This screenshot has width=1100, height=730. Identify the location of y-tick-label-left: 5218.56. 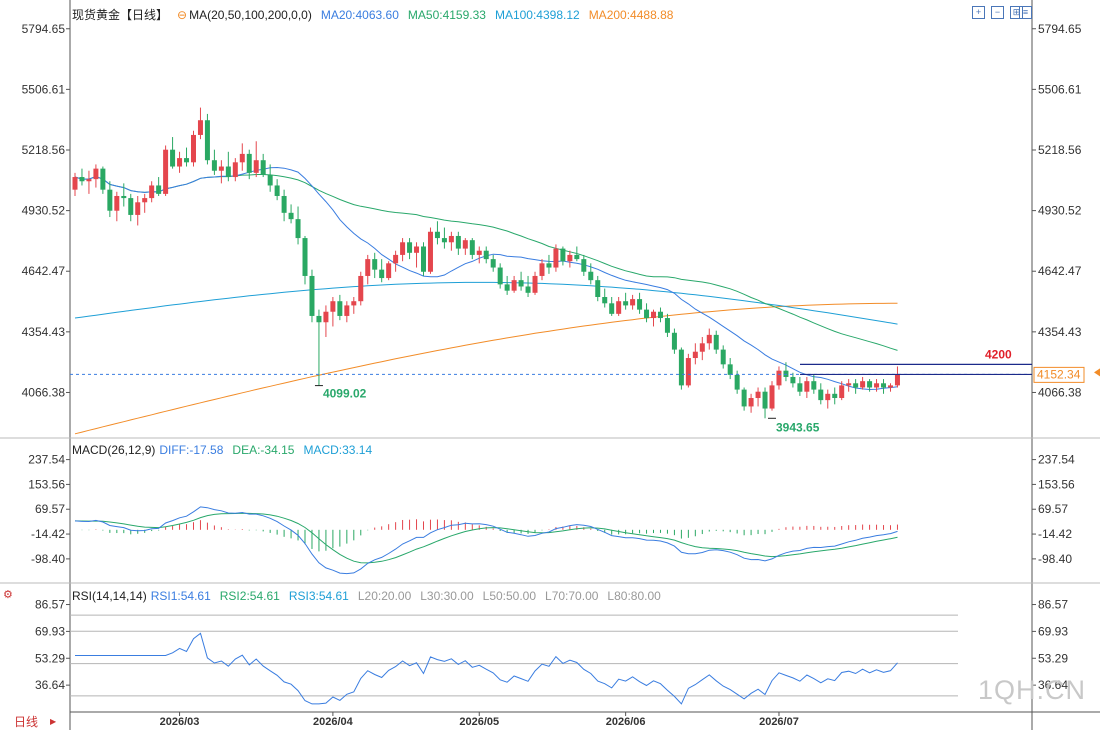
(44, 150).